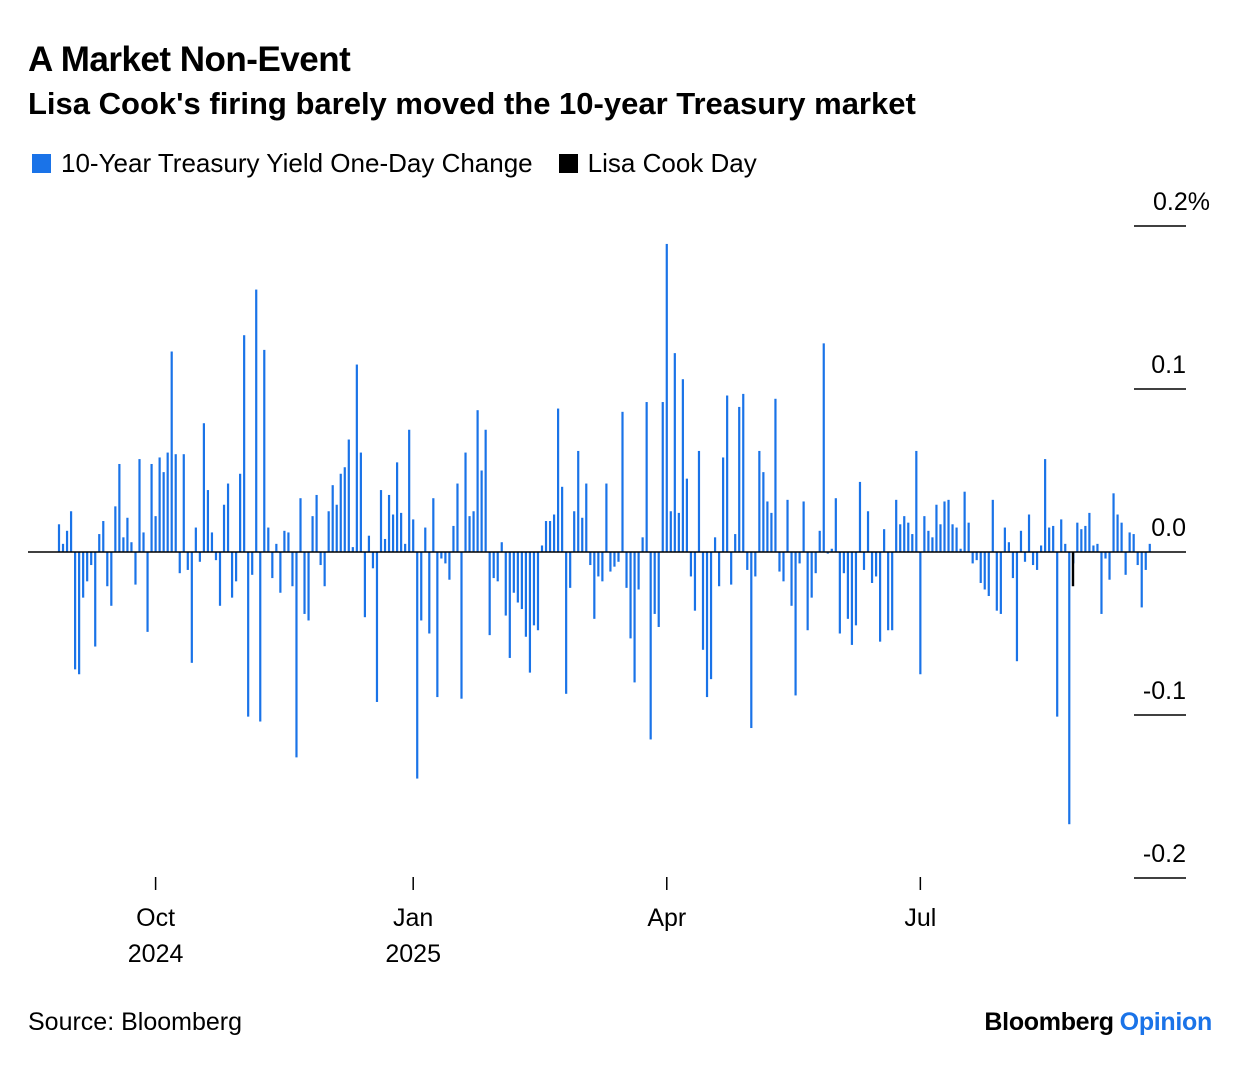 The width and height of the screenshot is (1240, 1066). What do you see at coordinates (532, 922) in the screenshot?
I see `x-axis: Oct 2024 Jan 2025 Apr Jul` at bounding box center [532, 922].